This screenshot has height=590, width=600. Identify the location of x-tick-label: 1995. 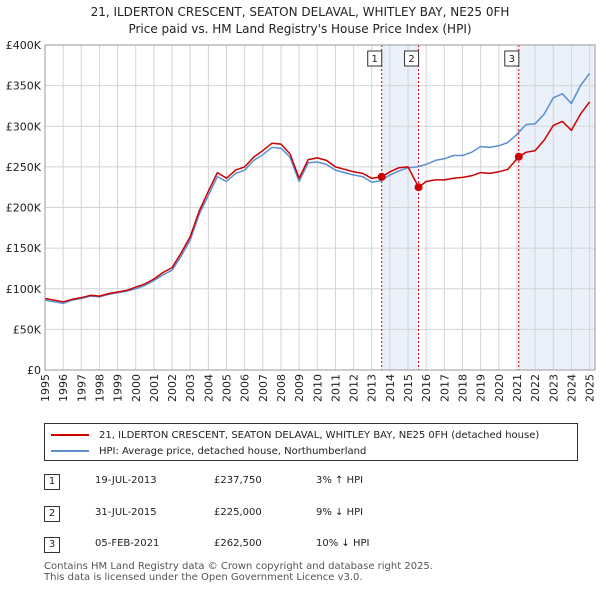
(45, 388).